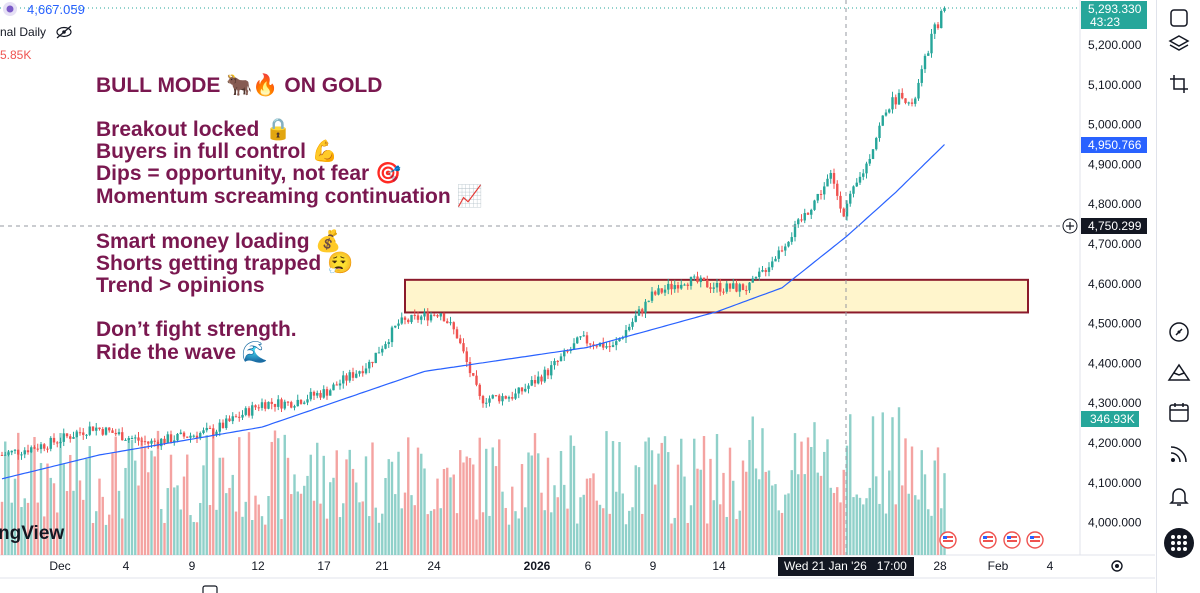 The image size is (1200, 593). I want to click on layers-icon, so click(1179, 44).